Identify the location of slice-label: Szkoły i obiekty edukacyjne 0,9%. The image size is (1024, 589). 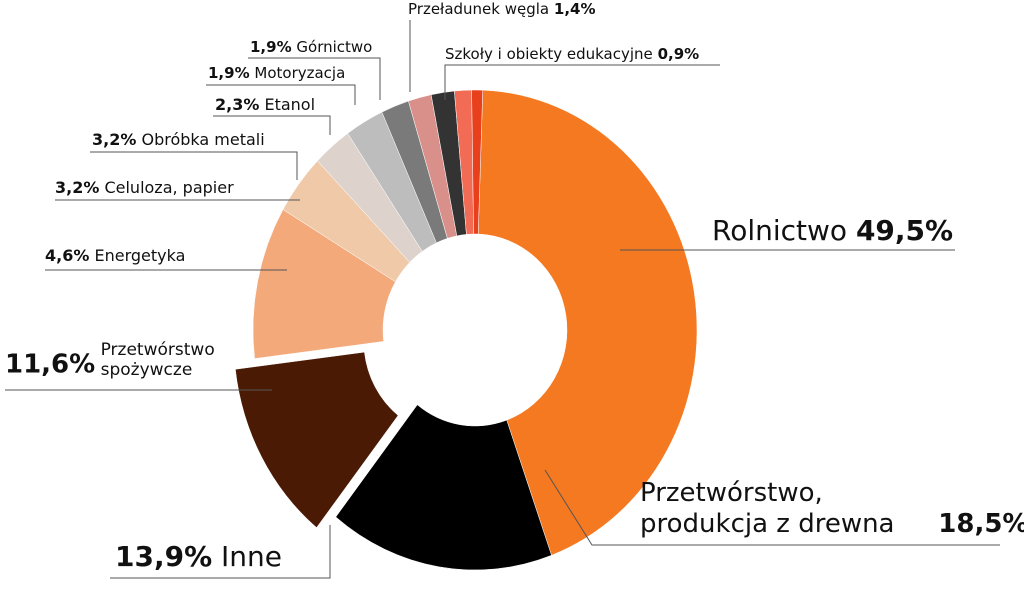
(572, 54).